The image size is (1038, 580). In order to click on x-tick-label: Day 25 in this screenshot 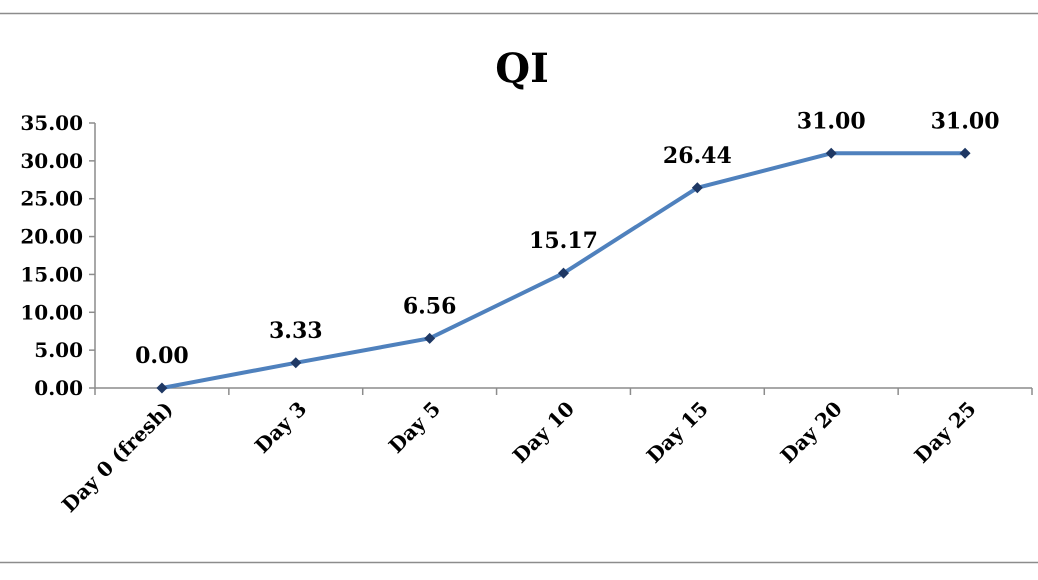, I will do `click(944, 432)`.